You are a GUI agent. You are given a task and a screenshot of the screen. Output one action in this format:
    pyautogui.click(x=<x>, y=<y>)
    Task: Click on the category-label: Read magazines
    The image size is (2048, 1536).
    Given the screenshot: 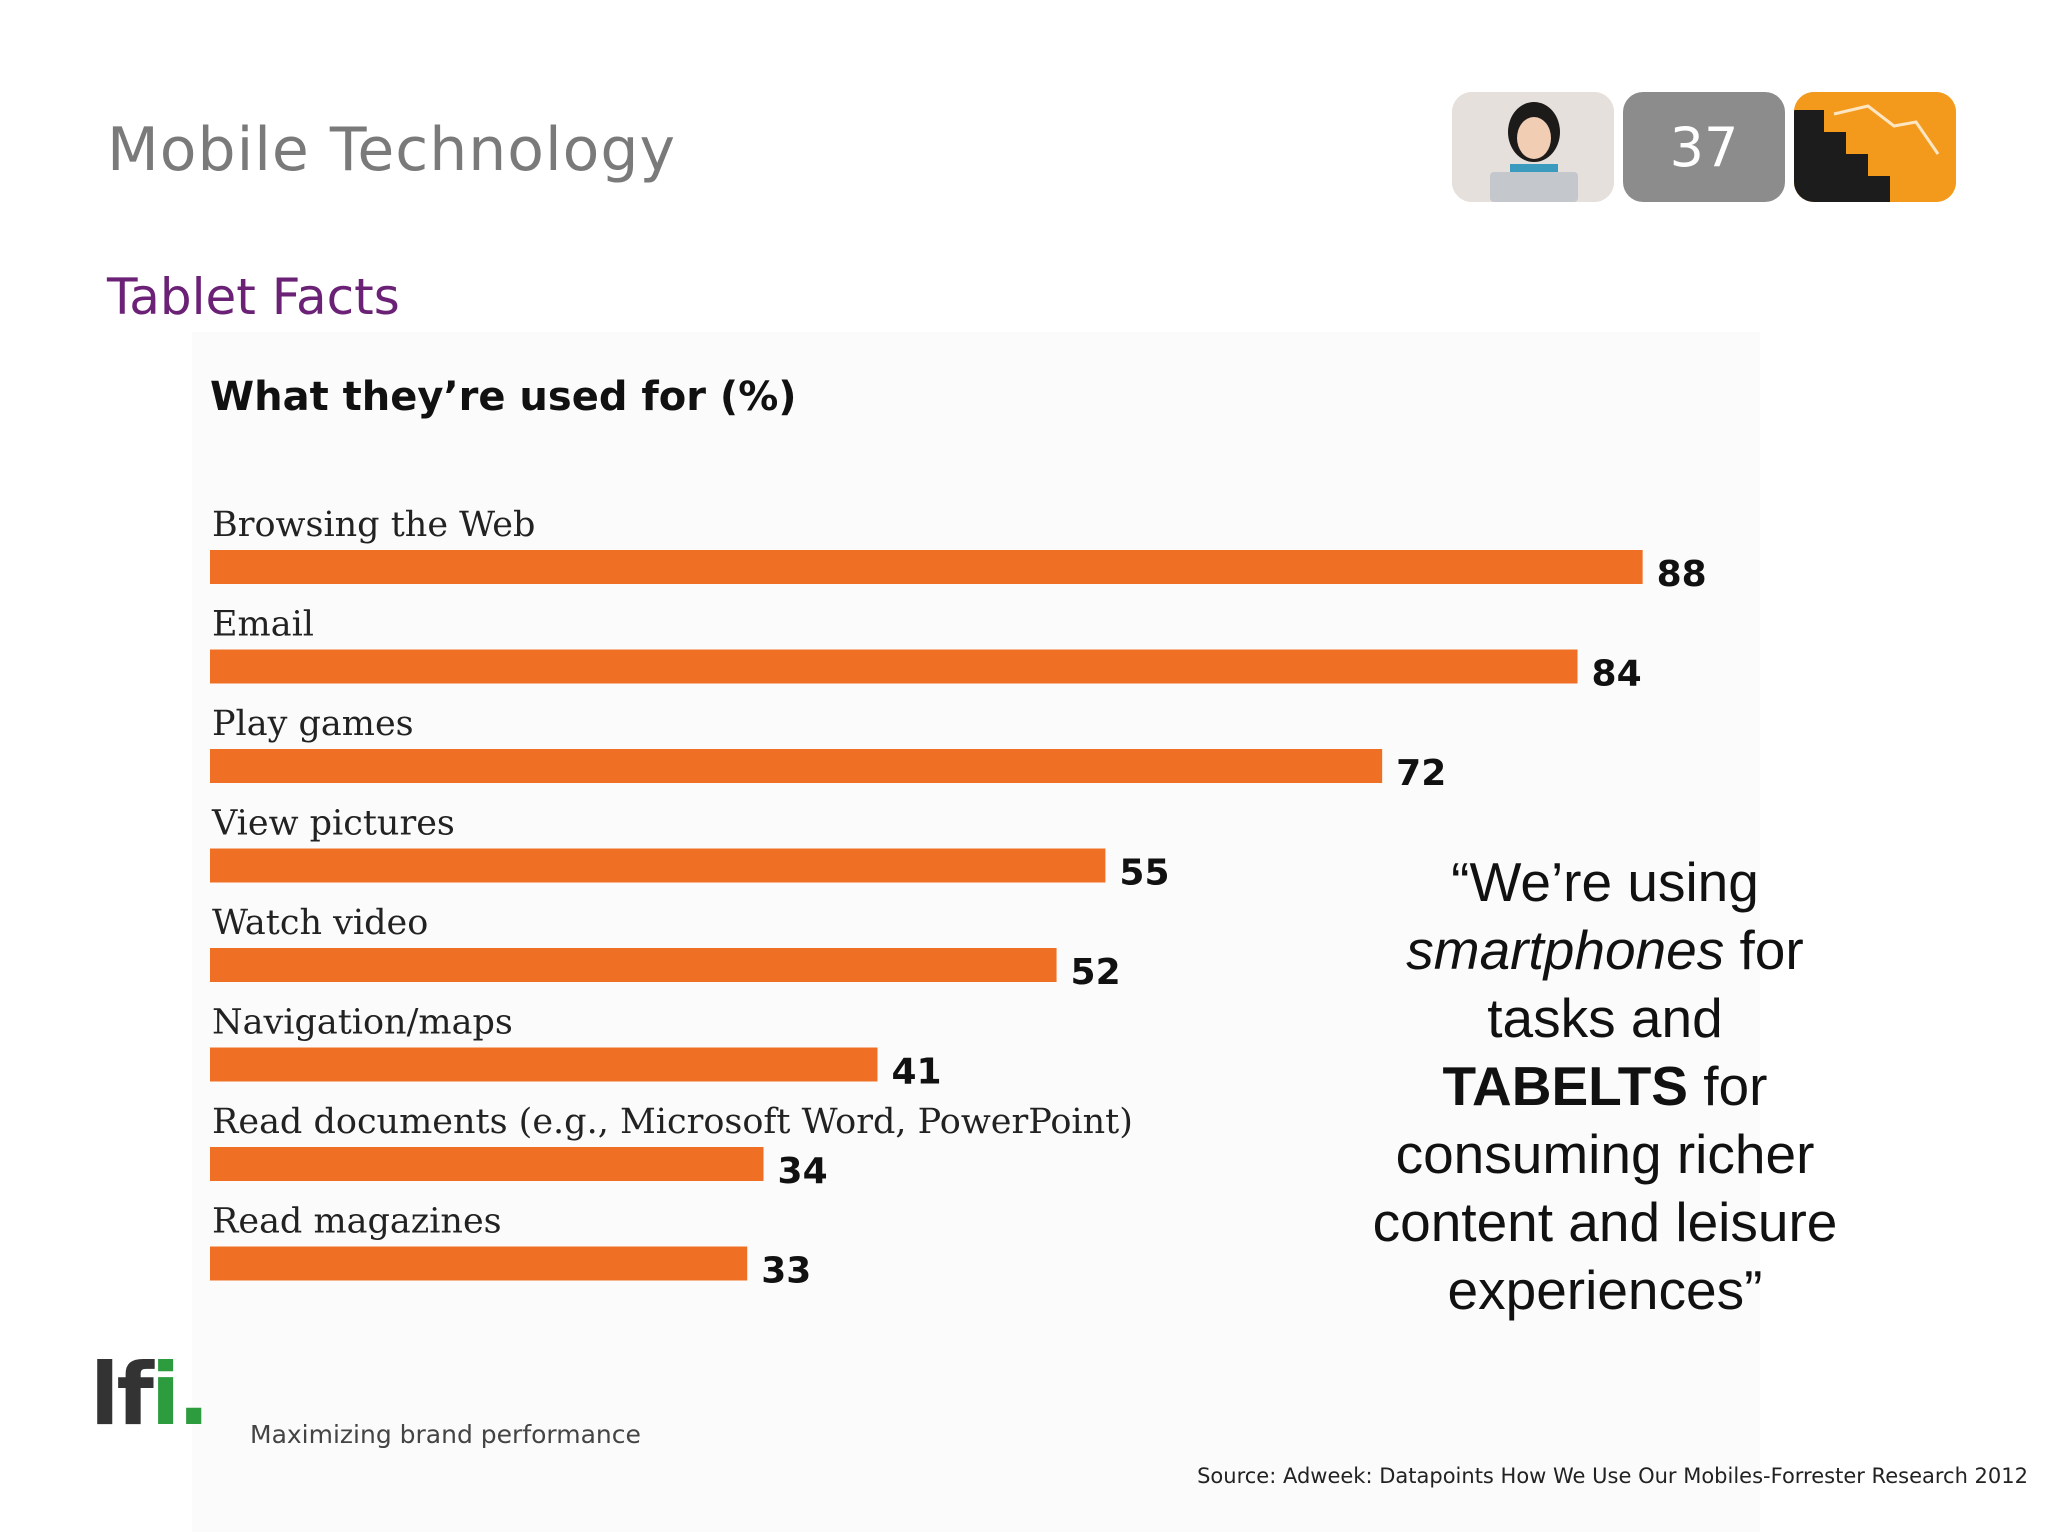 What is the action you would take?
    pyautogui.click(x=357, y=1222)
    